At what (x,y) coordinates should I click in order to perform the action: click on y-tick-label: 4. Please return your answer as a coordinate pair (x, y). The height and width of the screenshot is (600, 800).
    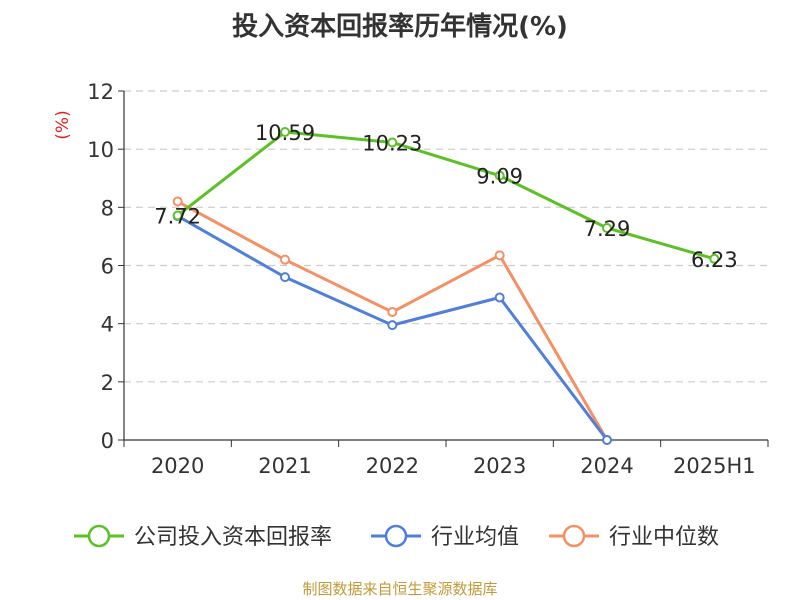
    Looking at the image, I should click on (107, 325).